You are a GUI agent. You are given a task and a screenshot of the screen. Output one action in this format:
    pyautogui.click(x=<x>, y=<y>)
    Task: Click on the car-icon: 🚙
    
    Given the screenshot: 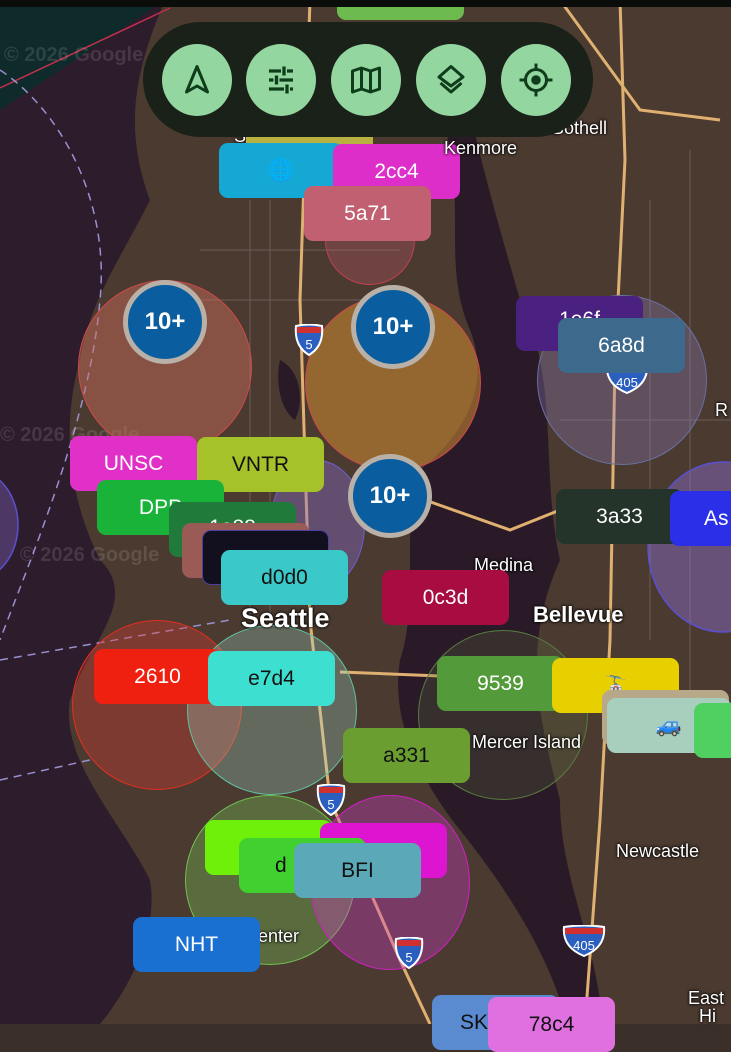 What is the action you would take?
    pyautogui.click(x=669, y=725)
    